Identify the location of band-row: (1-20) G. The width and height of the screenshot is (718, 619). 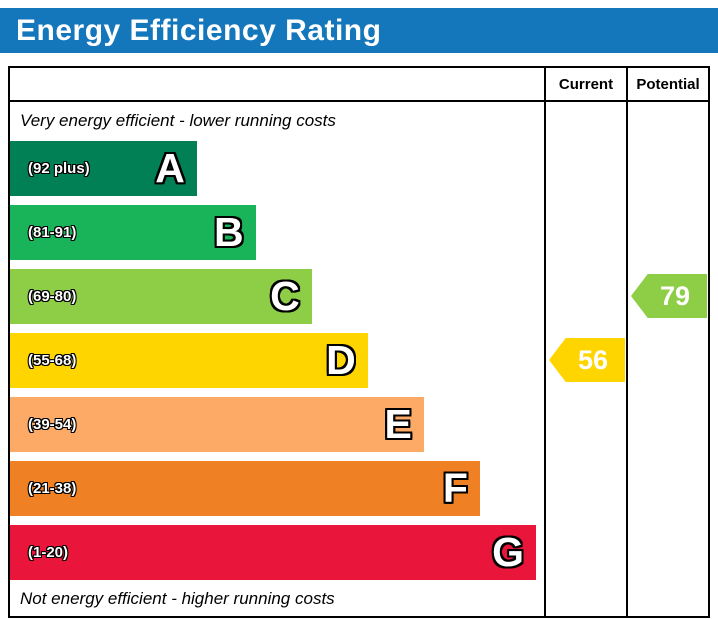
(277, 552).